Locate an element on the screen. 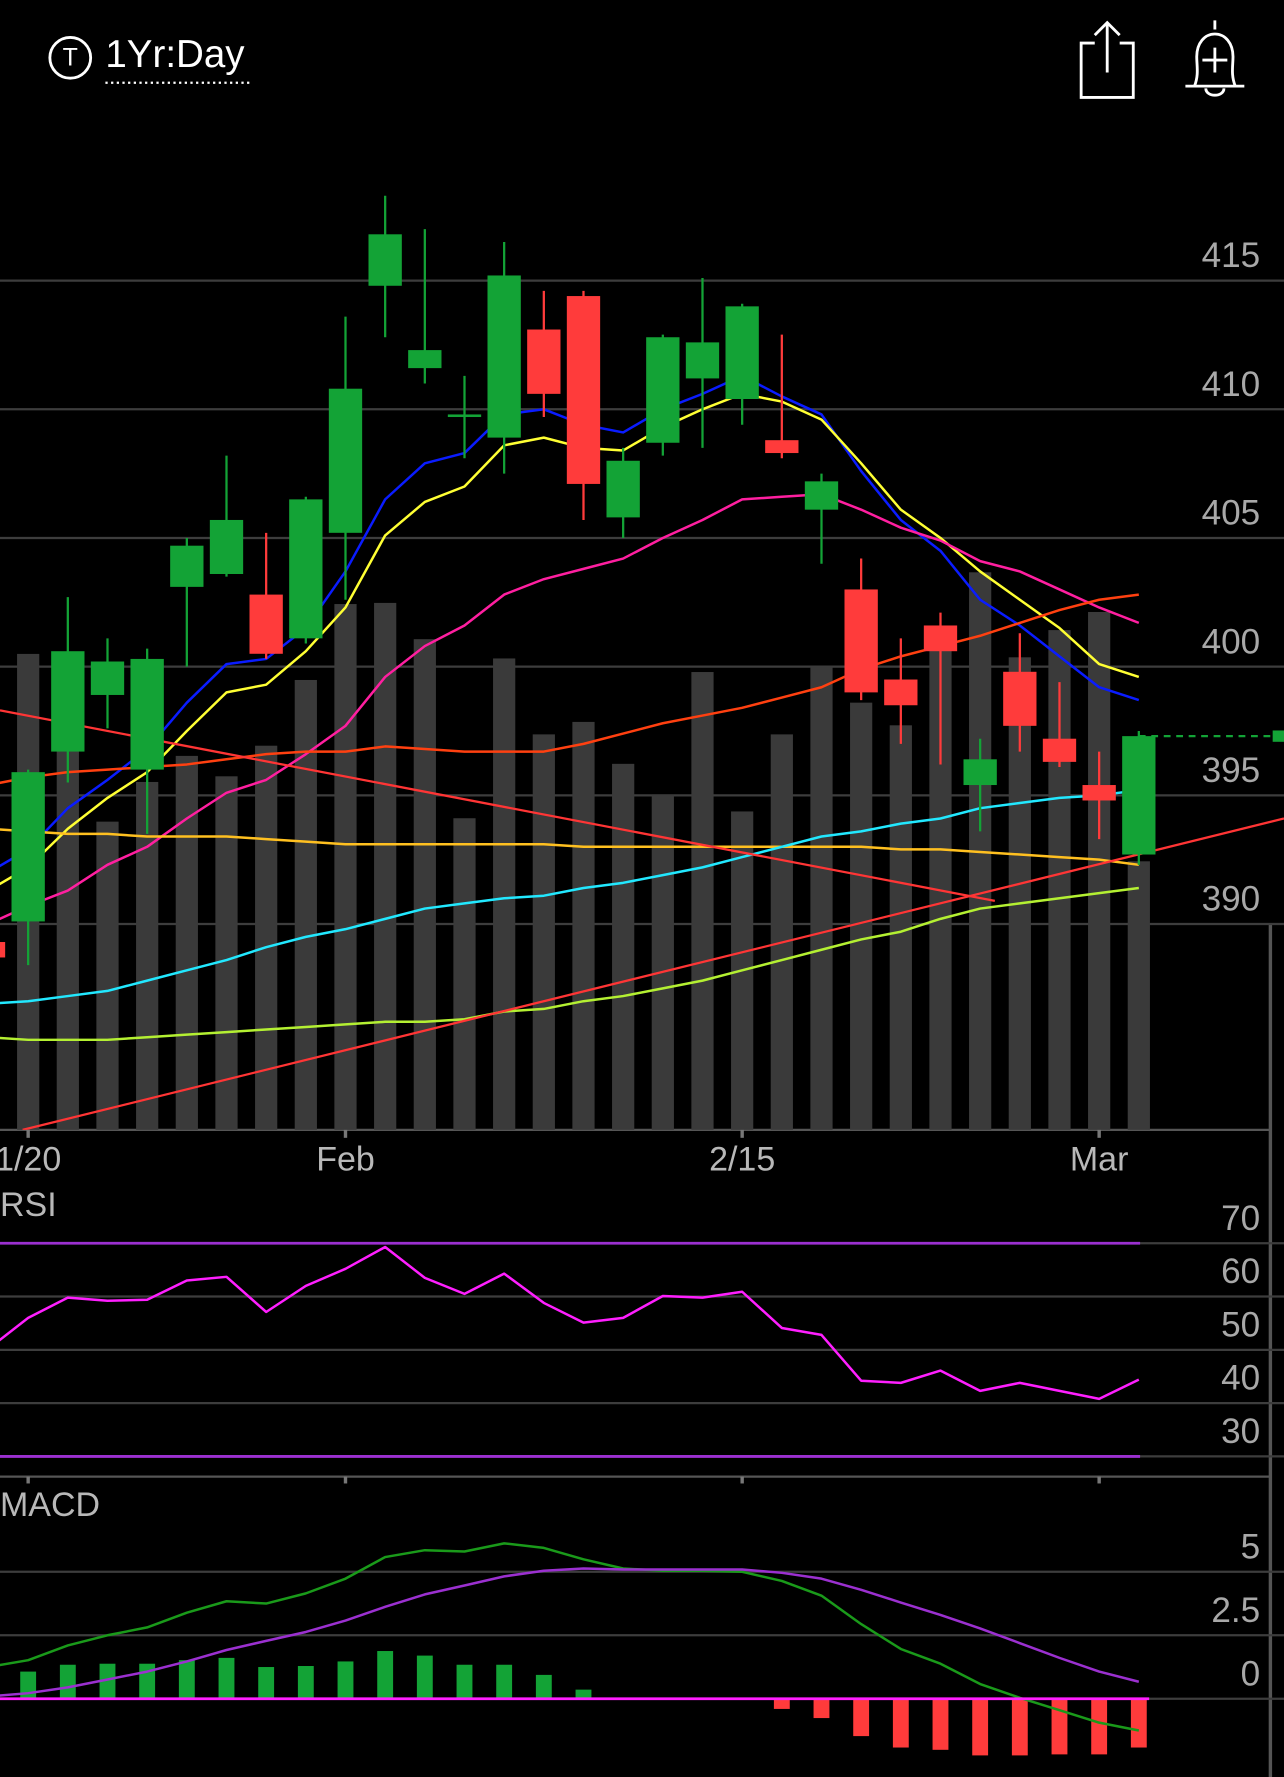 This screenshot has width=1284, height=1777. symbol-button: T is located at coordinates (70, 57).